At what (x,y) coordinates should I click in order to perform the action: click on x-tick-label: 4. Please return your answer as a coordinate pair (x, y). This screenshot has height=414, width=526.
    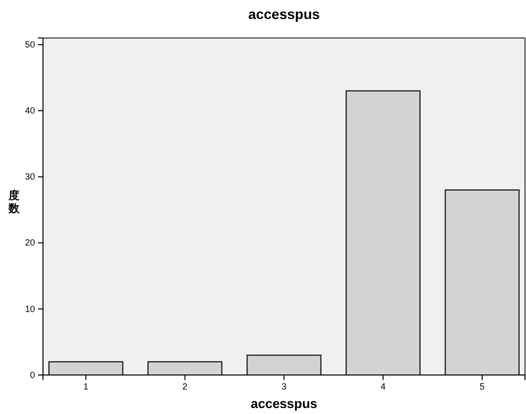
    Looking at the image, I should click on (383, 386).